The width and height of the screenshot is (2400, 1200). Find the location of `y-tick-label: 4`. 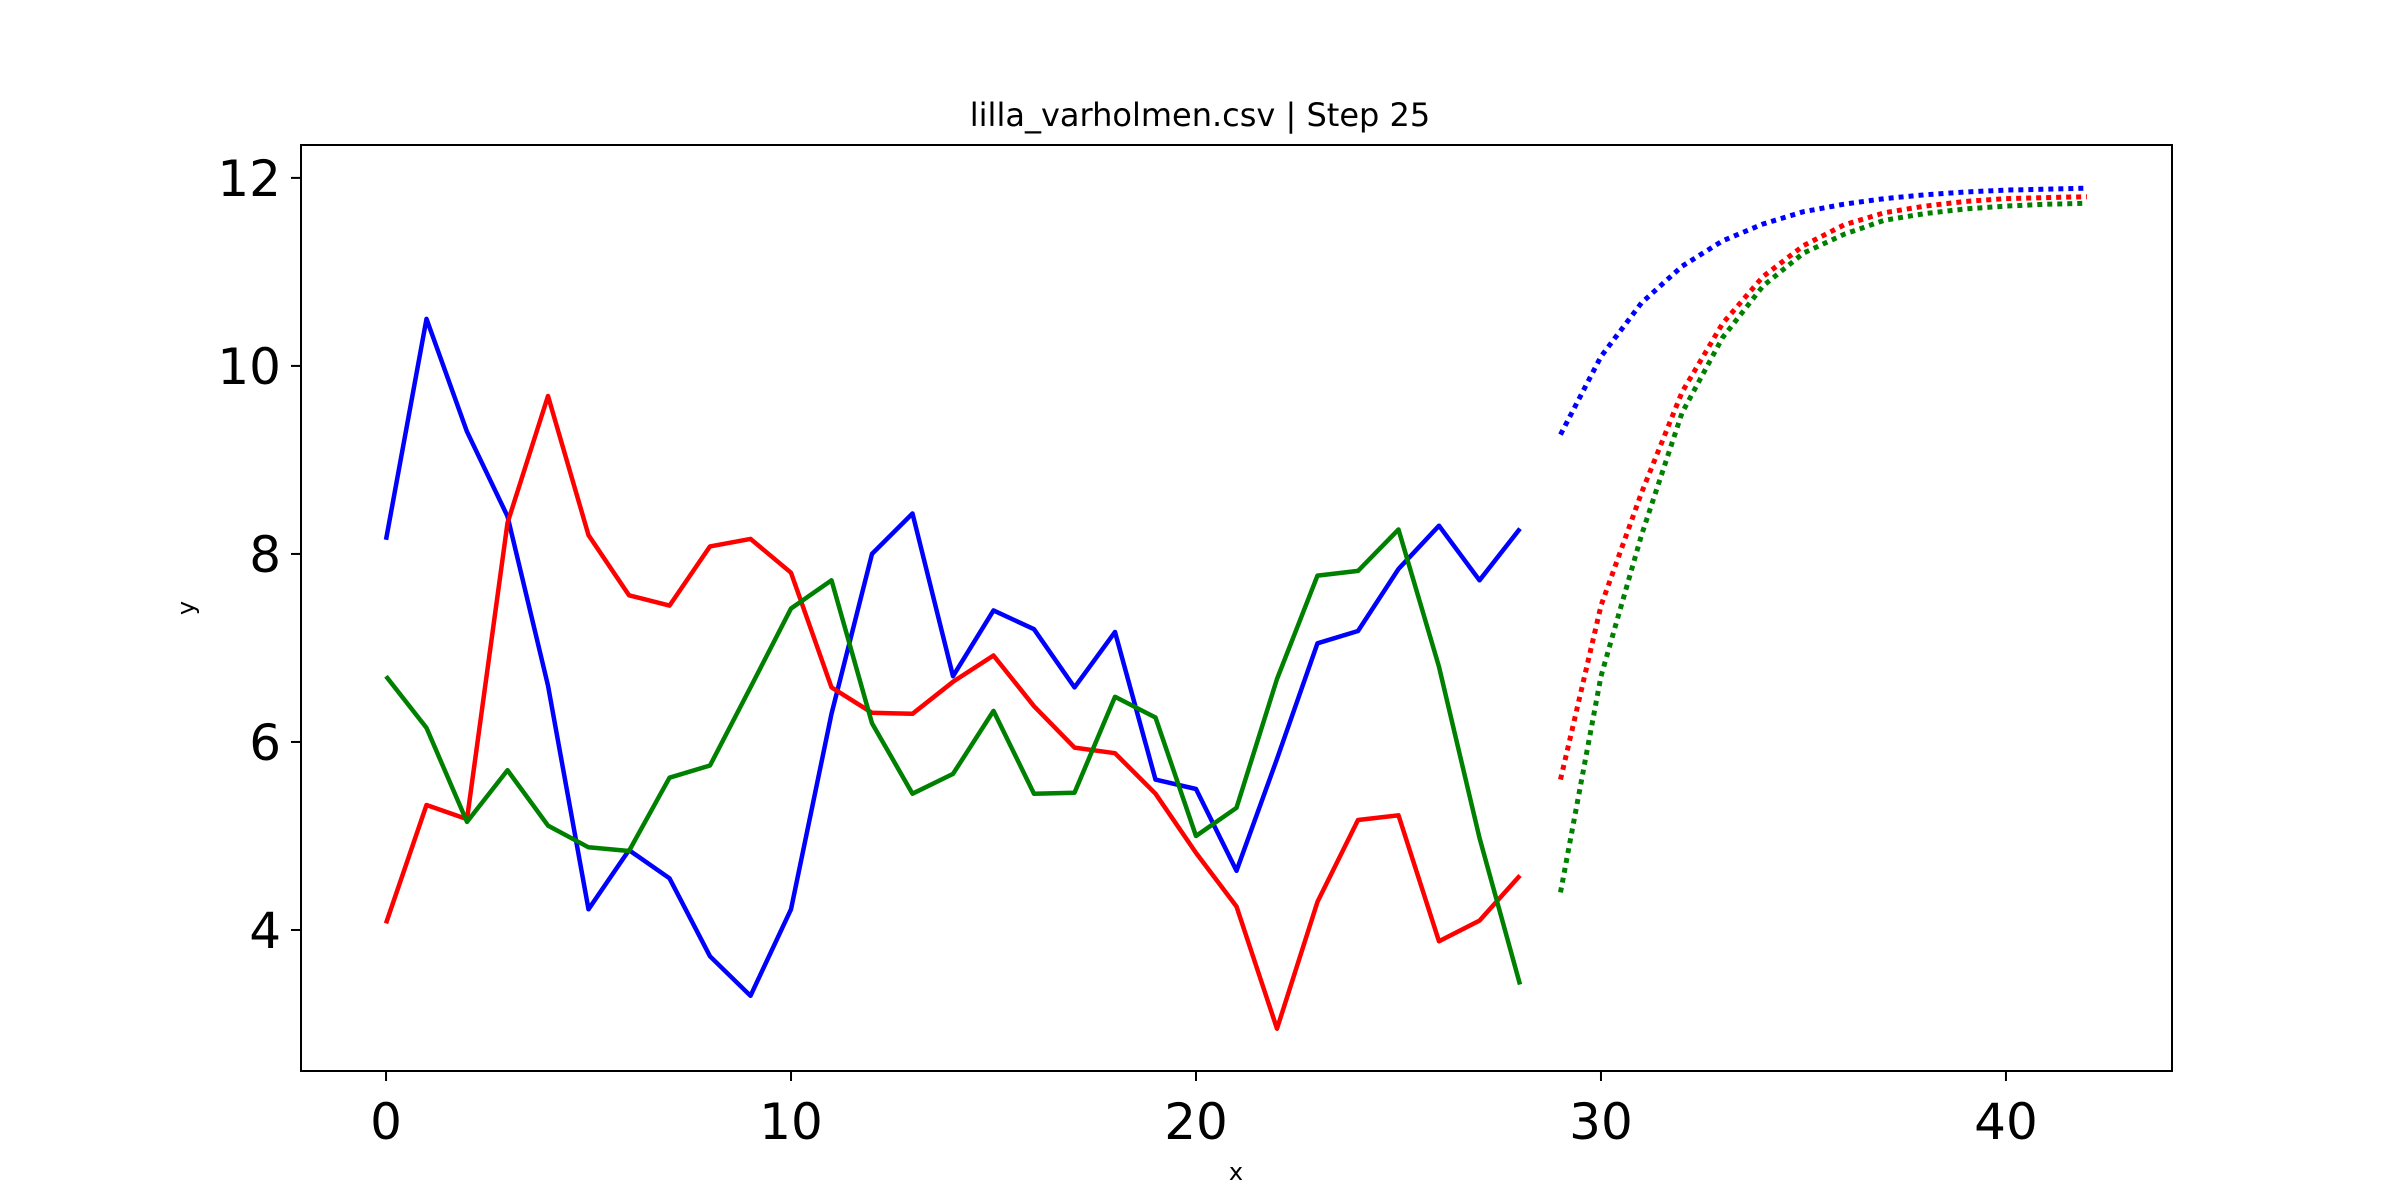

y-tick-label: 4 is located at coordinates (265, 931).